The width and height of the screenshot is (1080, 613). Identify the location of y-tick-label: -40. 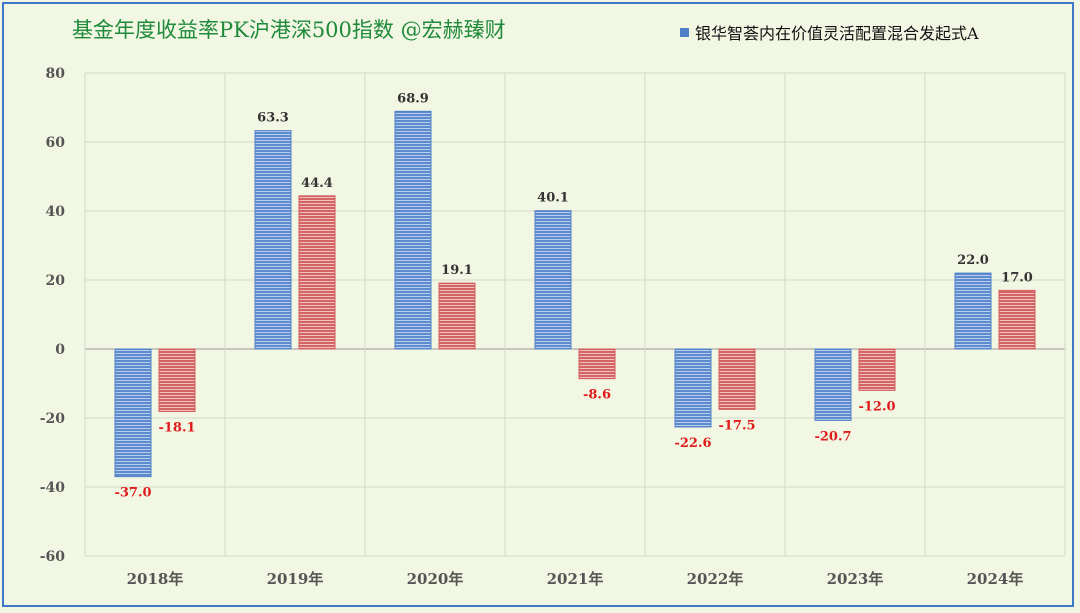
(53, 488).